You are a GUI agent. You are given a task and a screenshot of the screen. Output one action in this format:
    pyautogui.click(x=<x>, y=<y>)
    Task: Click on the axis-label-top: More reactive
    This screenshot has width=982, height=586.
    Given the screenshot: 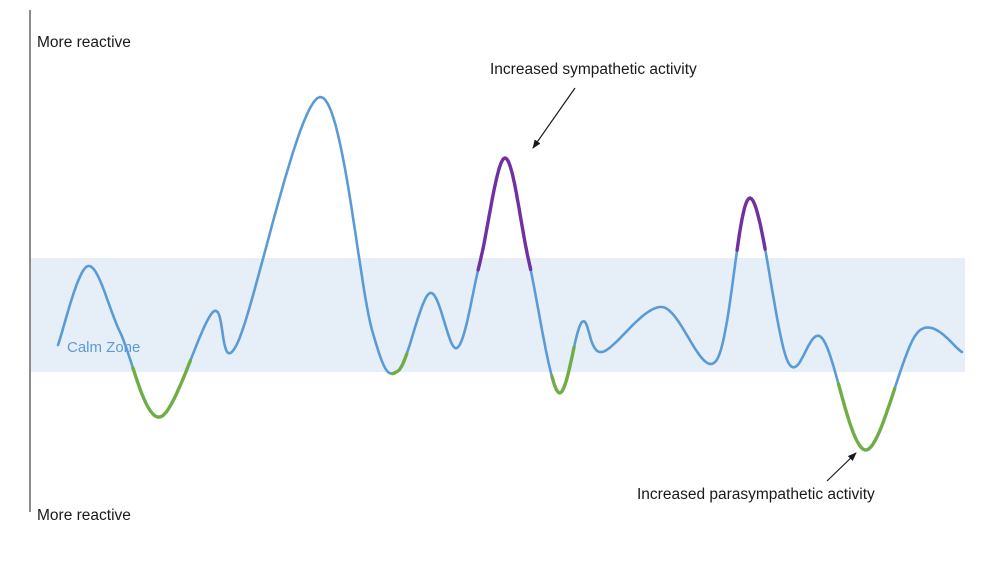 What is the action you would take?
    pyautogui.click(x=84, y=42)
    